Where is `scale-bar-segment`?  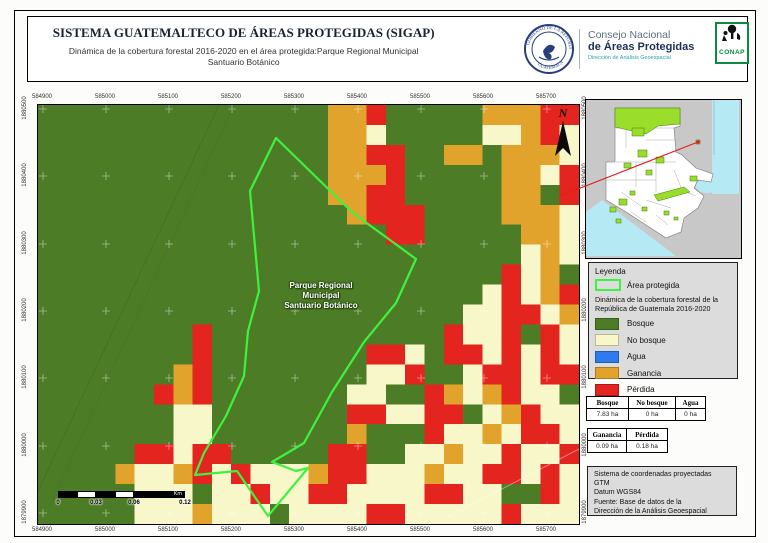
scale-bar-segment is located at coordinates (124, 494).